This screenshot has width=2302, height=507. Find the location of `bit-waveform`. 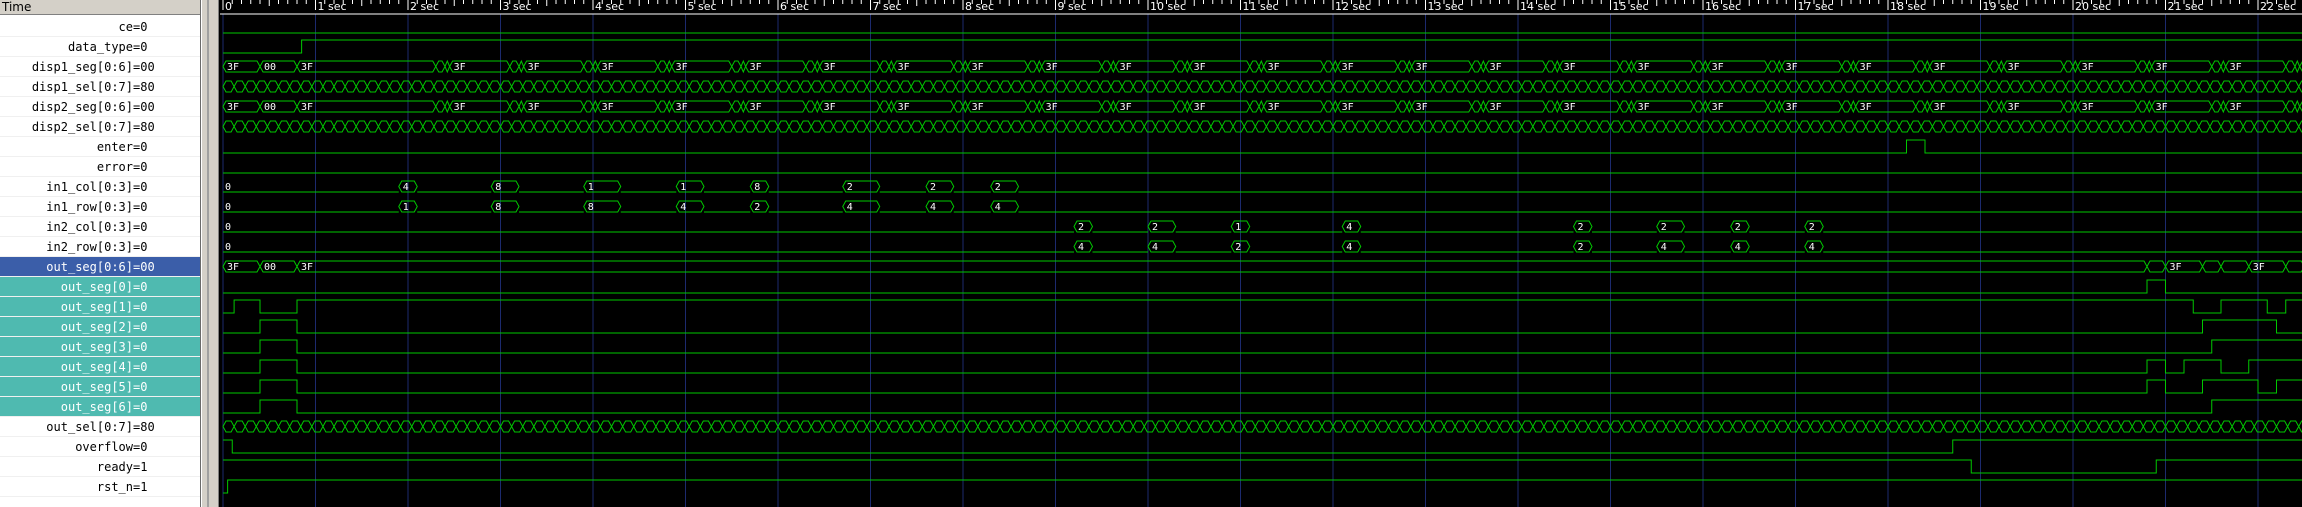

bit-waveform is located at coordinates (1262, 406).